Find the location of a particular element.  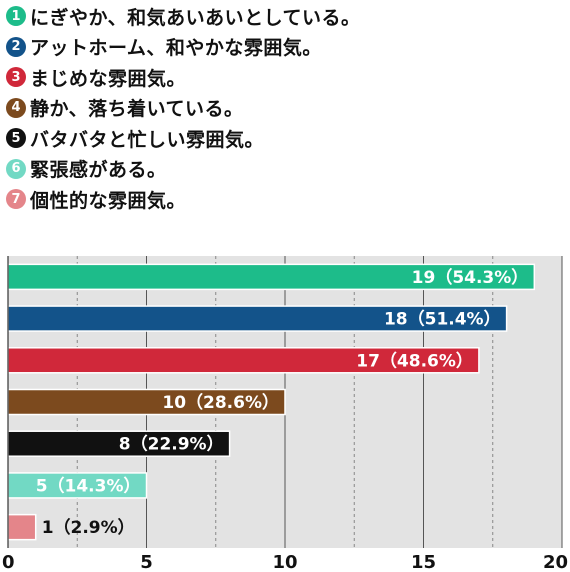

legend-label: 個性的な雰囲気。 is located at coordinates (108, 200).